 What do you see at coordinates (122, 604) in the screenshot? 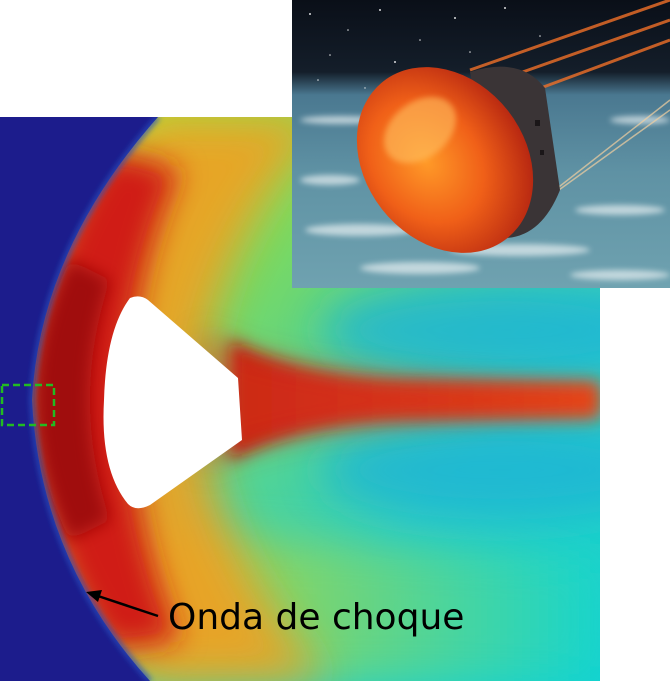
I see `shock-wave-arrow` at bounding box center [122, 604].